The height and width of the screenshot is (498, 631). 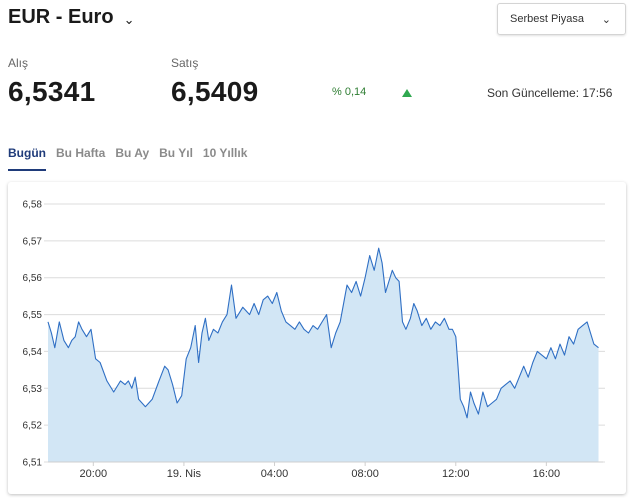 What do you see at coordinates (33, 241) in the screenshot?
I see `y-tick-label: 6,57` at bounding box center [33, 241].